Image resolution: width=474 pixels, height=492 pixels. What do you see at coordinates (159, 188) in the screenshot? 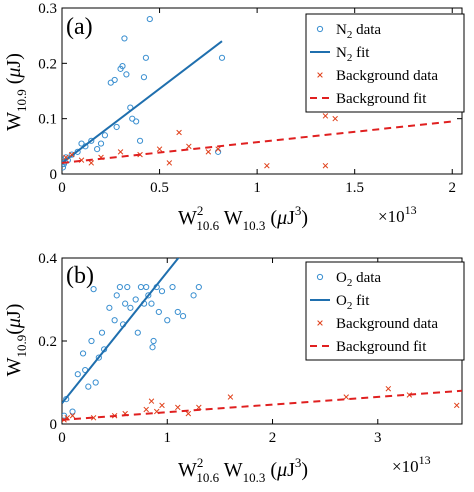
I see `x-tick-label: 0.5` at bounding box center [159, 188].